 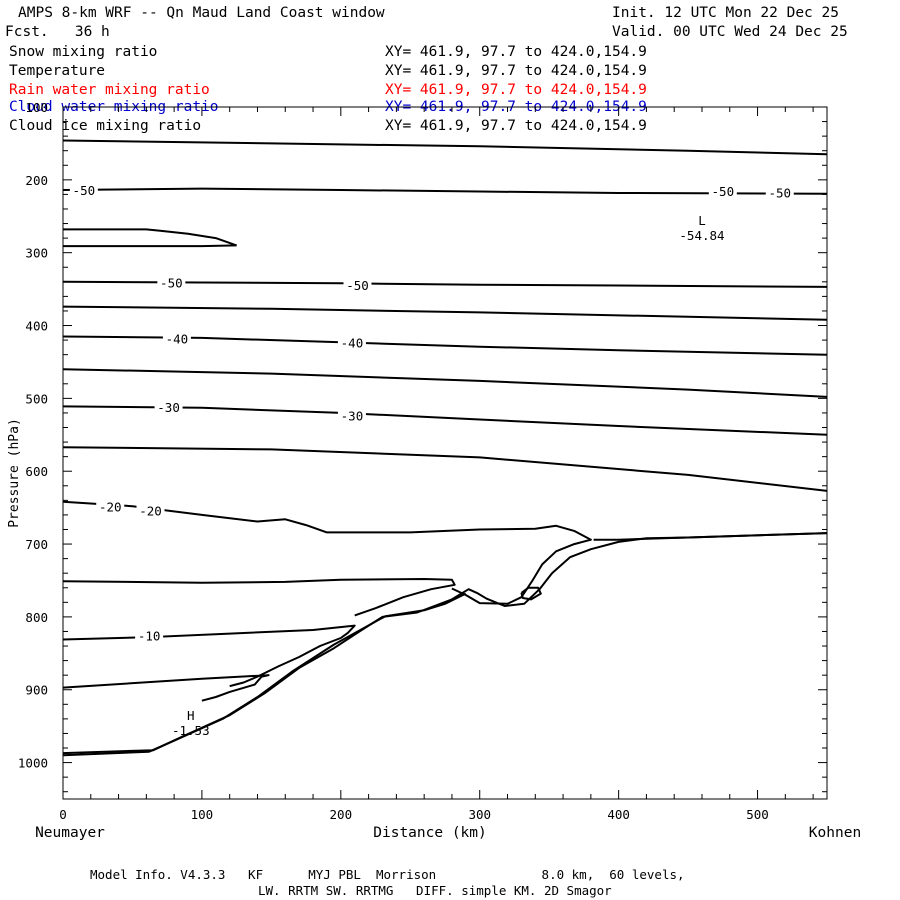 I want to click on x-tick-label: 500, so click(x=757, y=814).